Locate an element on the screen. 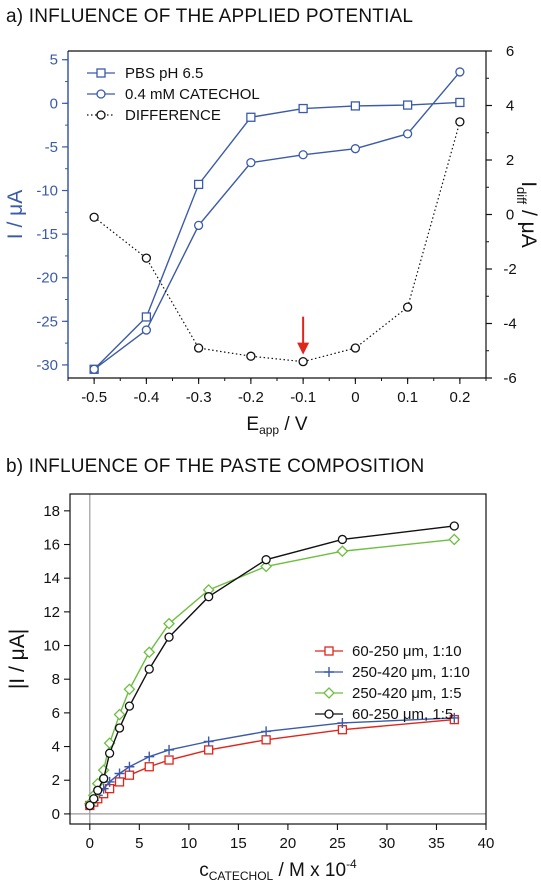  x-axis-label: cCATECHOL / M x 10-4 is located at coordinates (278, 868).